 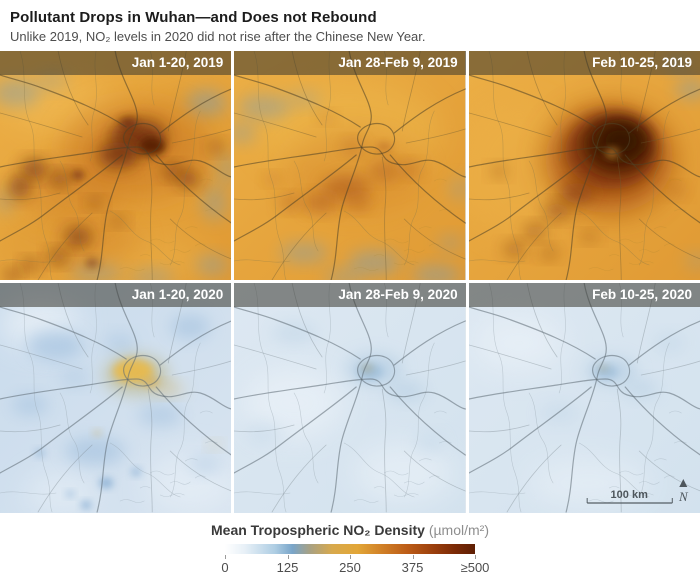 What do you see at coordinates (584, 295) in the screenshot?
I see `panel-date-label: Feb 10-25, 2020` at bounding box center [584, 295].